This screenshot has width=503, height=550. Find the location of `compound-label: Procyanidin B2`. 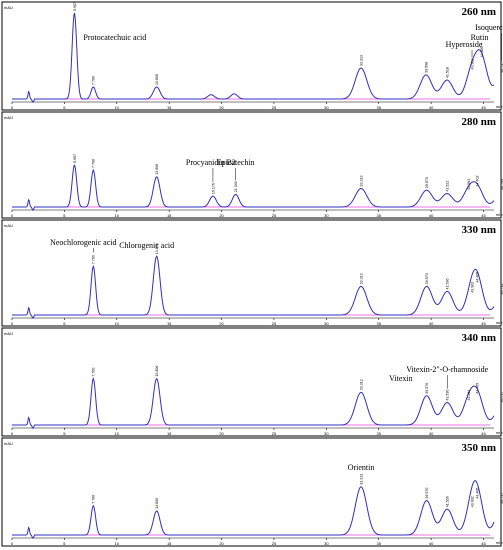

compound-label: Procyanidin B2 is located at coordinates (211, 162).